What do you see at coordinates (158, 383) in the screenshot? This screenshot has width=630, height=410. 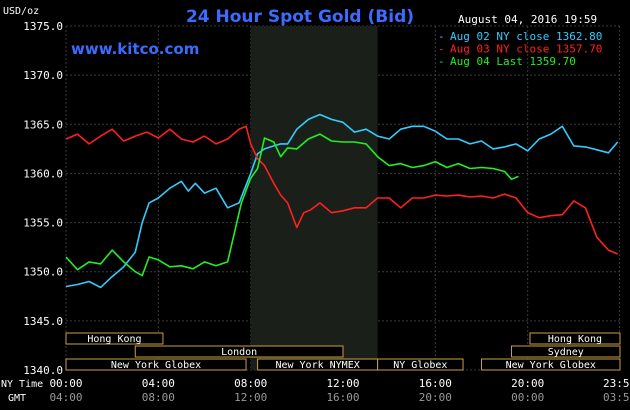 I see `x-tick-ny: 04:00` at bounding box center [158, 383].